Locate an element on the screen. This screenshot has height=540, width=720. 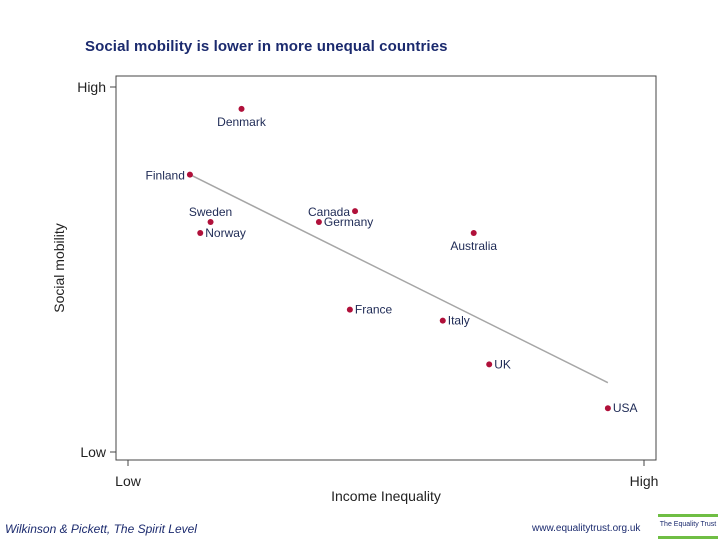
y-tick-label: Low is located at coordinates (93, 452).